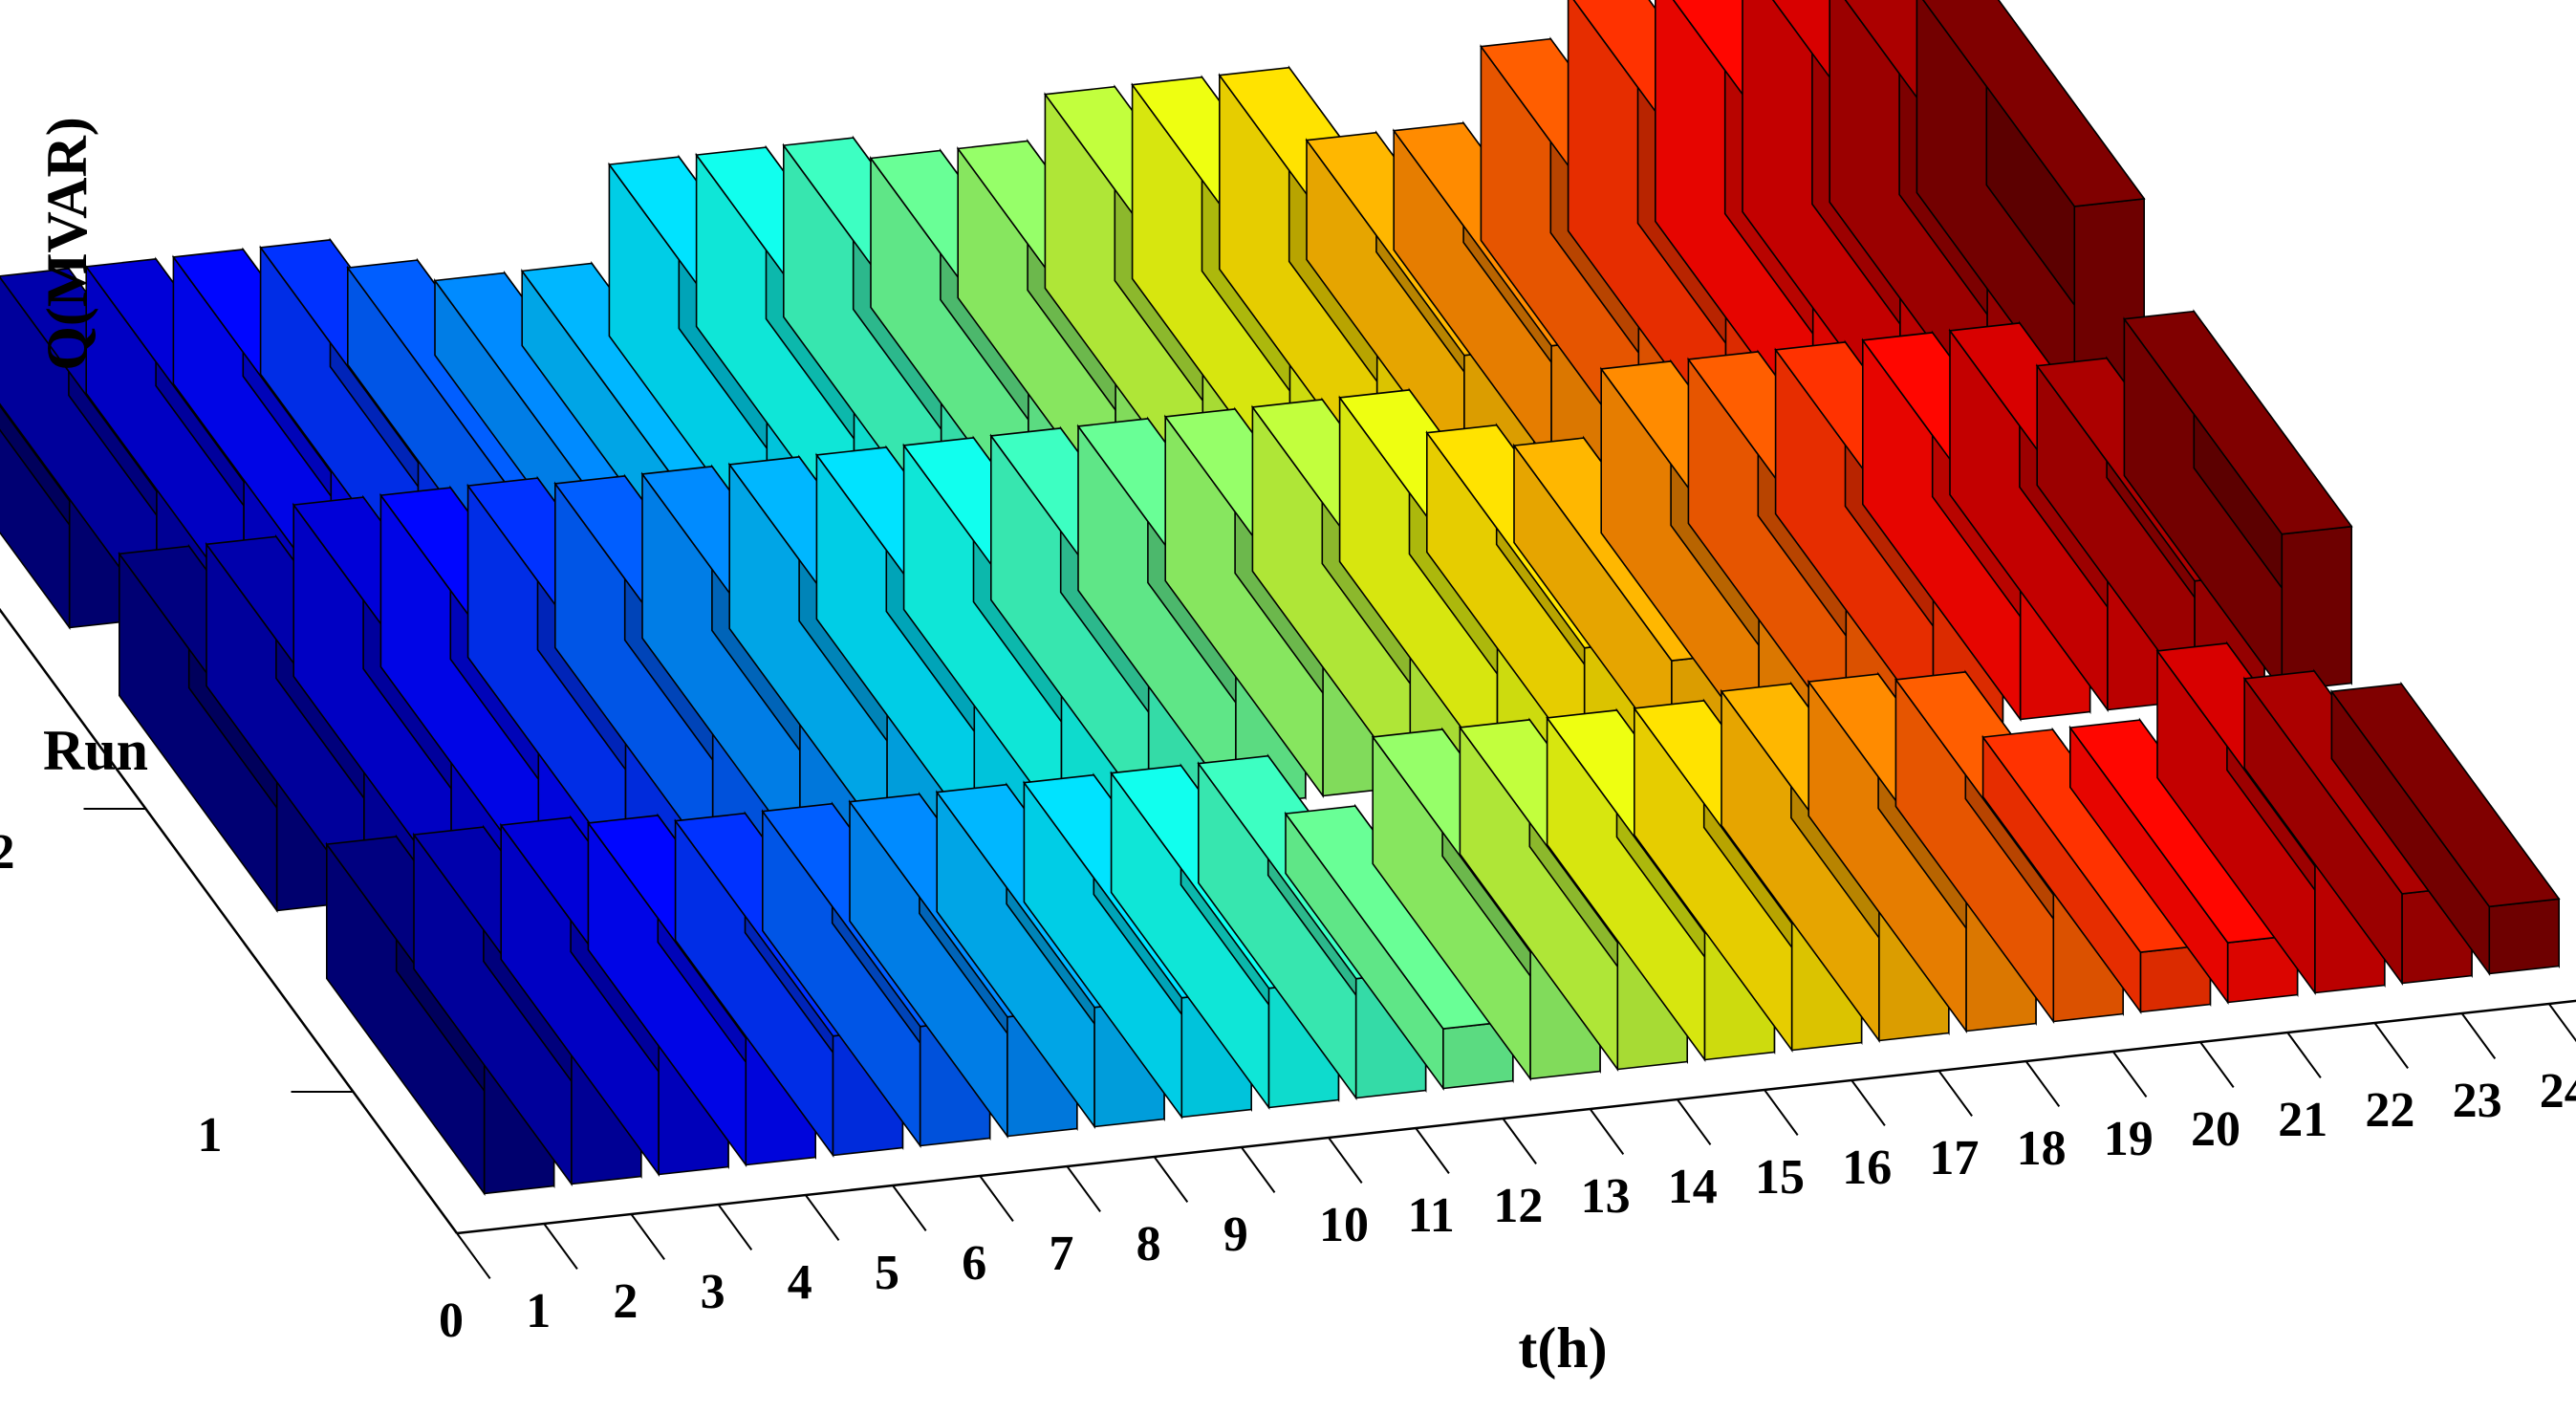  I want to click on x-tick-label: 4, so click(800, 1282).